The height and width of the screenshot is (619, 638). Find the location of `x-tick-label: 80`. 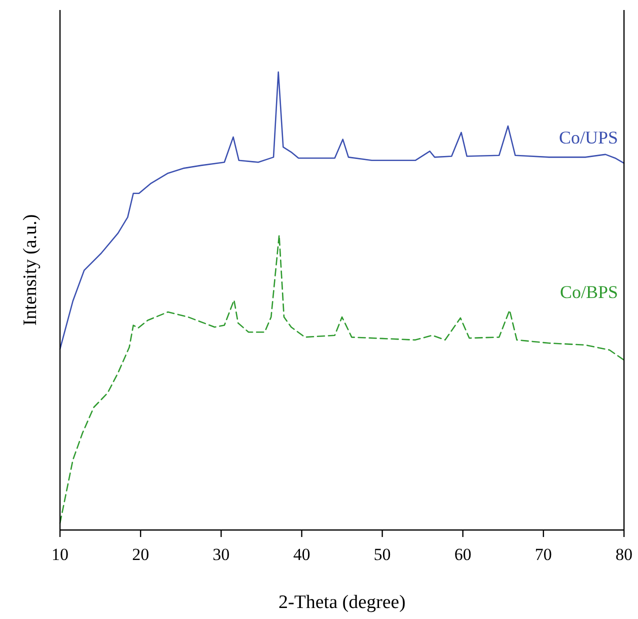

x-tick-label: 80 is located at coordinates (624, 554).